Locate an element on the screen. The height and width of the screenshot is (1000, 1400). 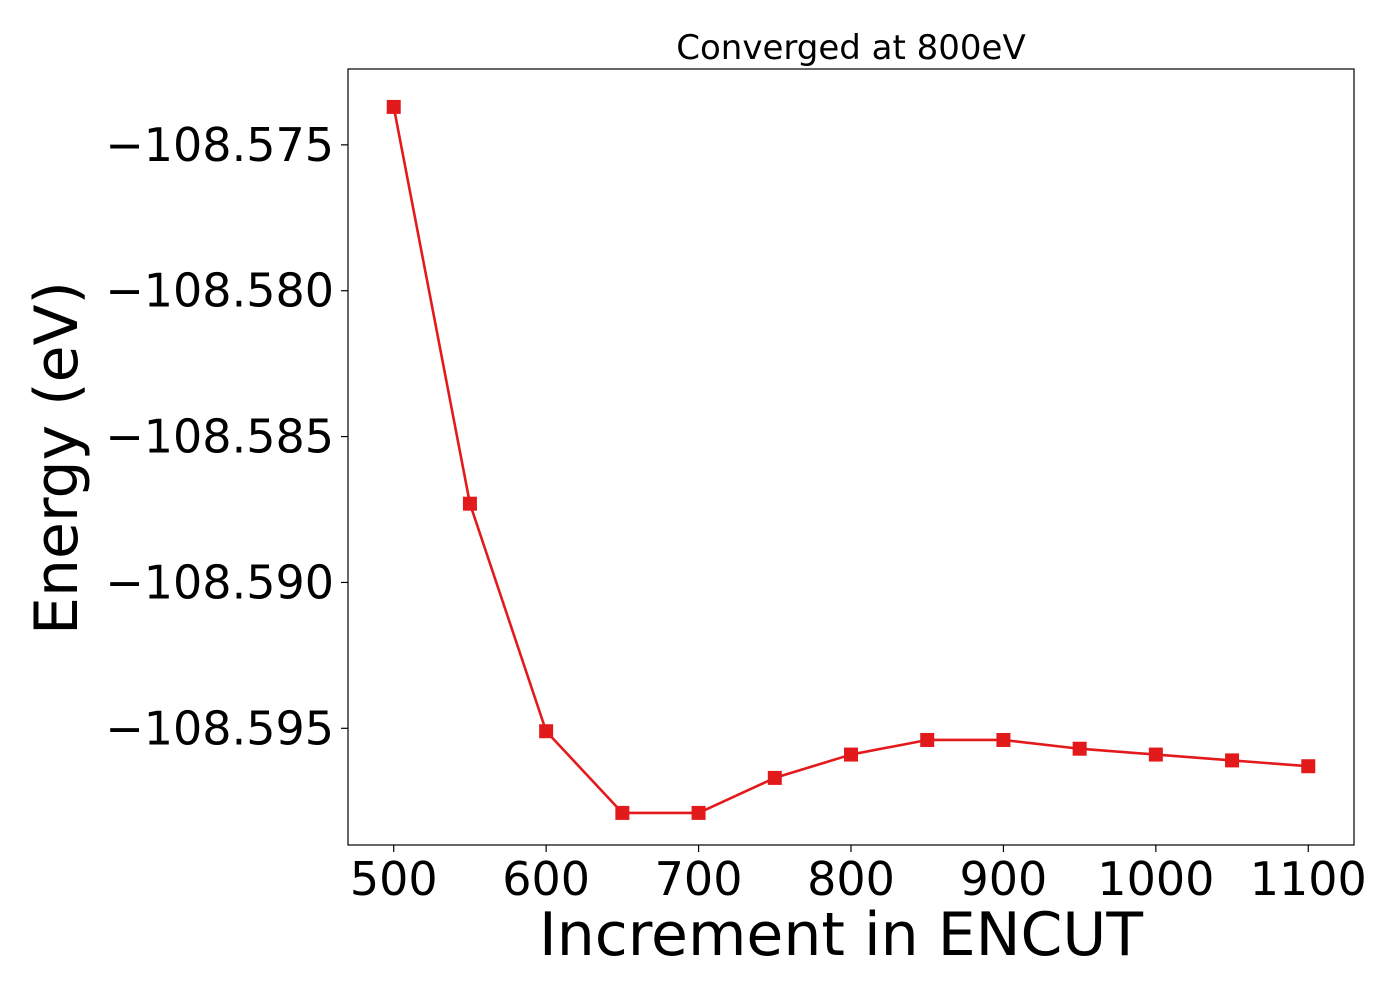
x-tick-label: 600 is located at coordinates (546, 879).